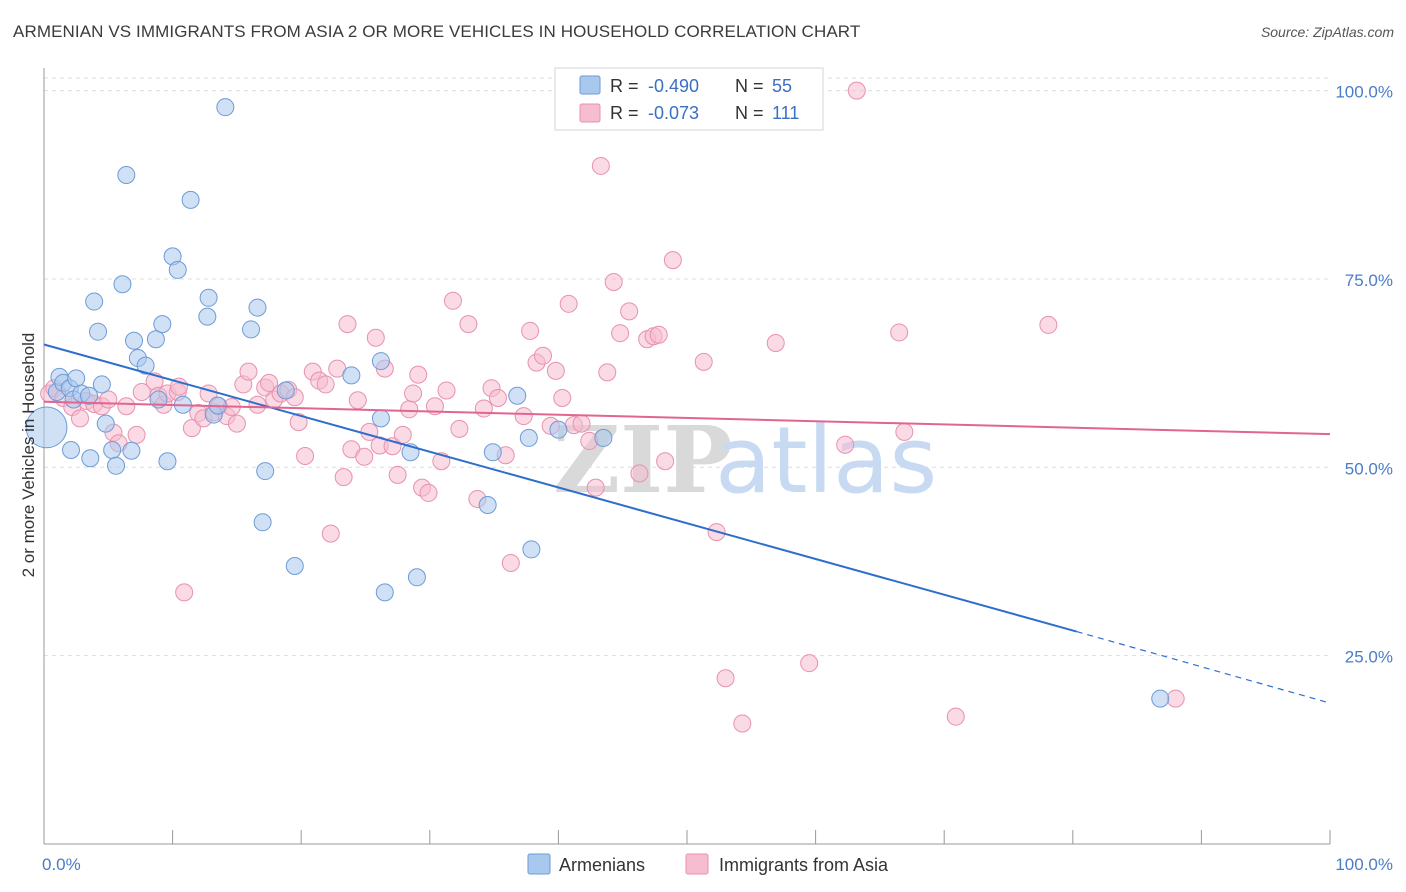  Describe the element at coordinates (804, 865) in the screenshot. I see `bottom-legend-label-asia: Immigrants from Asia` at that location.